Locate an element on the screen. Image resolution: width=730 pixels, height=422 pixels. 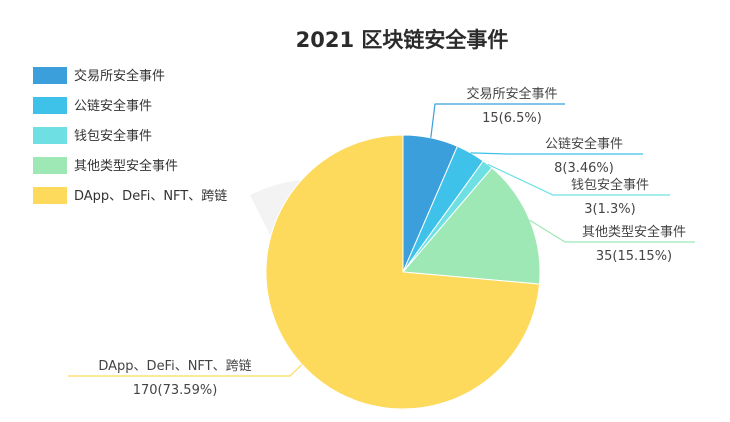
callout-name-1: 交易所安全事件 is located at coordinates (511, 94).